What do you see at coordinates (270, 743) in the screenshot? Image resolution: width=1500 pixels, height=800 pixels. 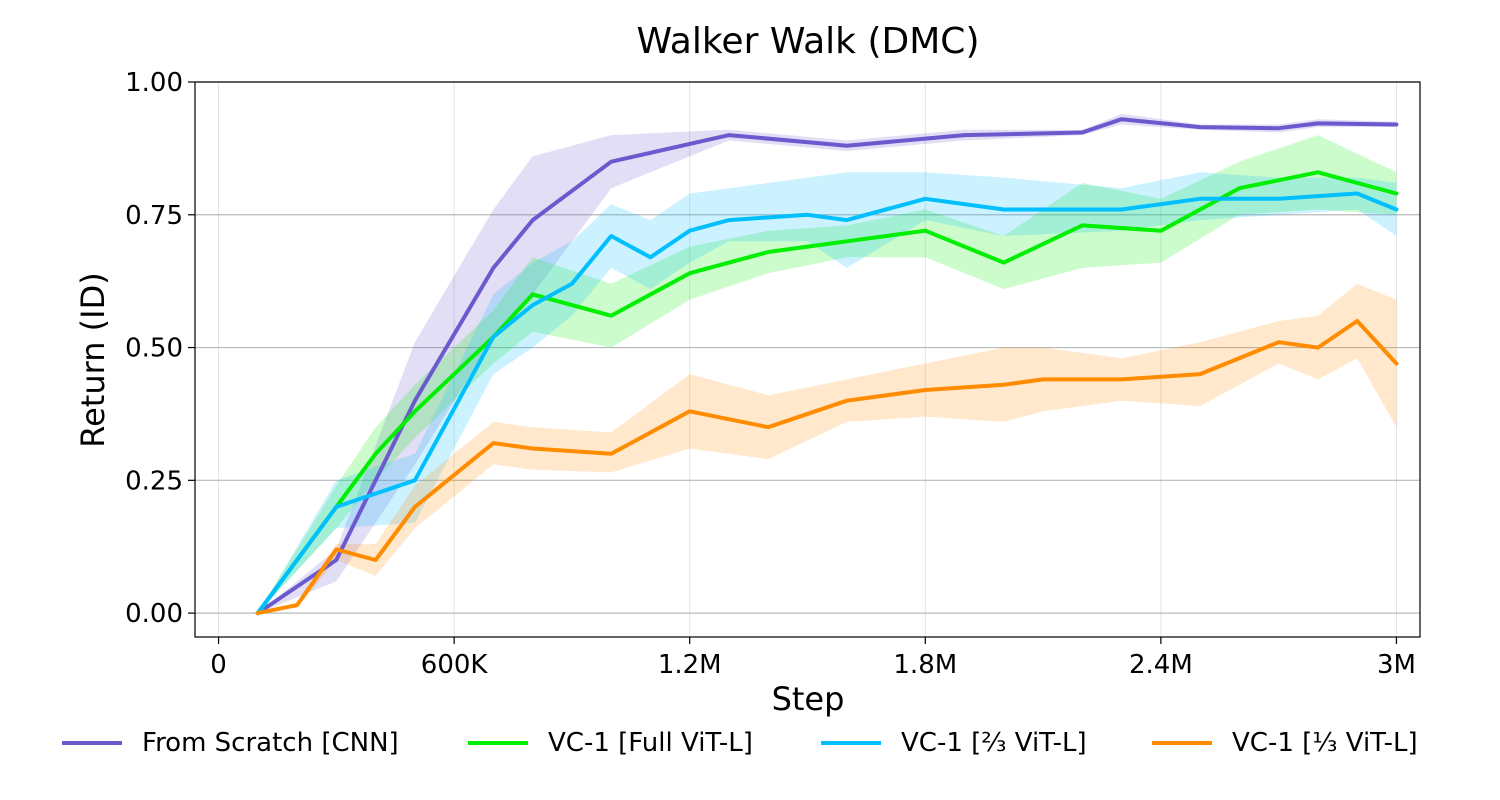 I see `legend-label: From Scratch [CNN]` at bounding box center [270, 743].